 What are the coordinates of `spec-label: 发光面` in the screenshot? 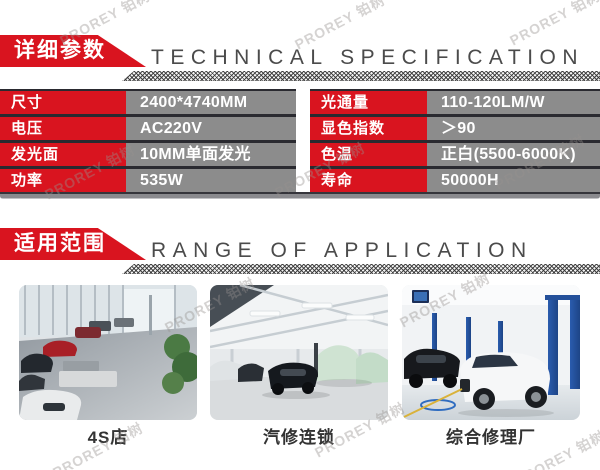 It's located at (63, 154).